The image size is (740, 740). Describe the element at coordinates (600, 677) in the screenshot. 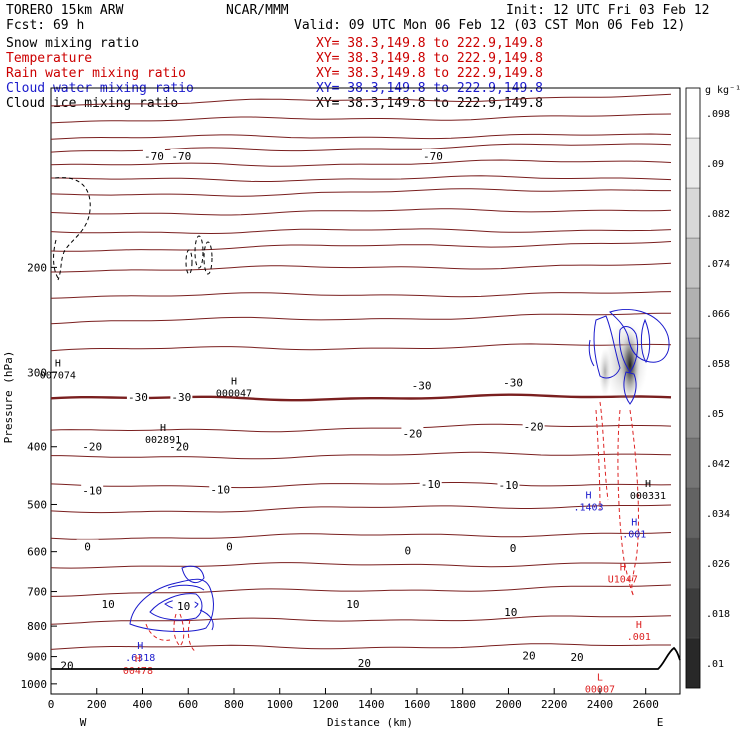

I see `extremum-kind: L` at that location.